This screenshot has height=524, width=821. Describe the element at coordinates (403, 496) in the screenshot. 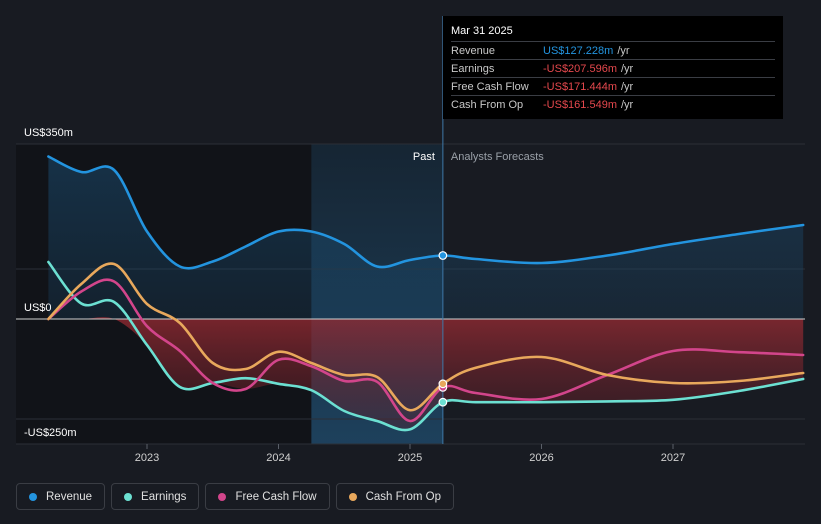

I see `legend-label: Cash From Op` at that location.